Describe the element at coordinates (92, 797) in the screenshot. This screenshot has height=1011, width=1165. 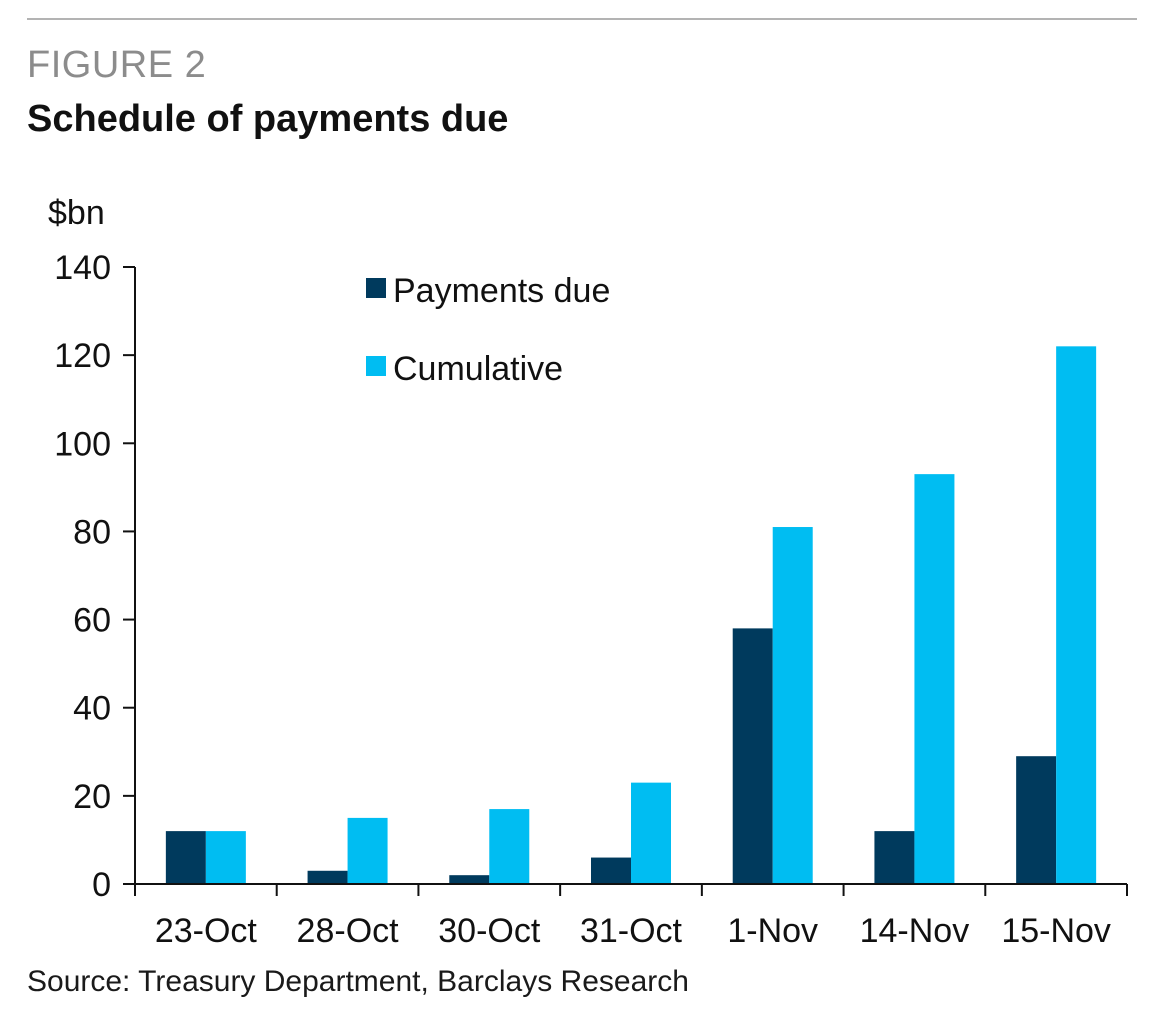
I see `y-tick-label-20: 20` at that location.